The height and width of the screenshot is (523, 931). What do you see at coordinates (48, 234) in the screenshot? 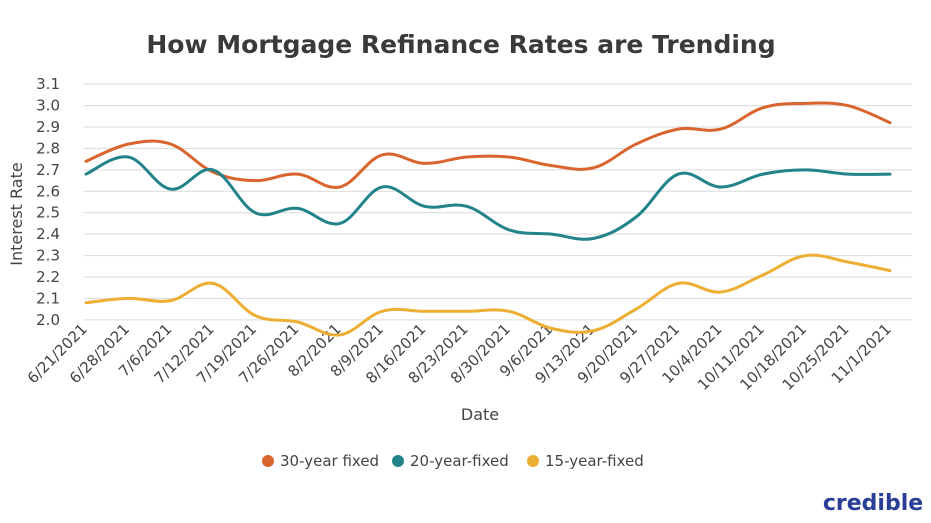
I see `y-tick-label: 2.4` at bounding box center [48, 234].